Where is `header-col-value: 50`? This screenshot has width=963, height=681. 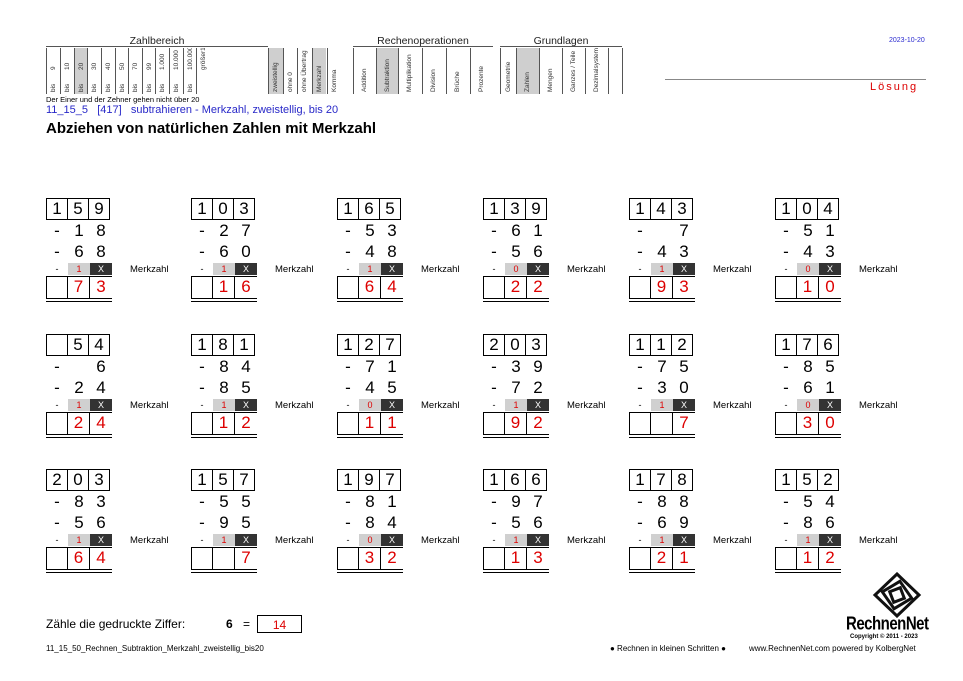 header-col-value: 50 is located at coordinates (122, 66).